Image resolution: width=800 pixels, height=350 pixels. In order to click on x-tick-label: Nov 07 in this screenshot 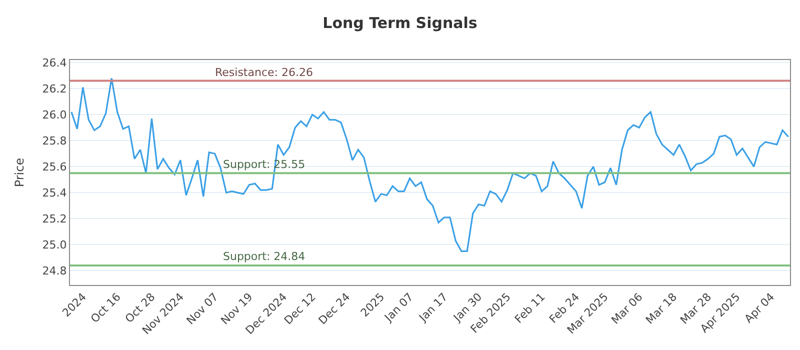, I will do `click(202, 309)`.